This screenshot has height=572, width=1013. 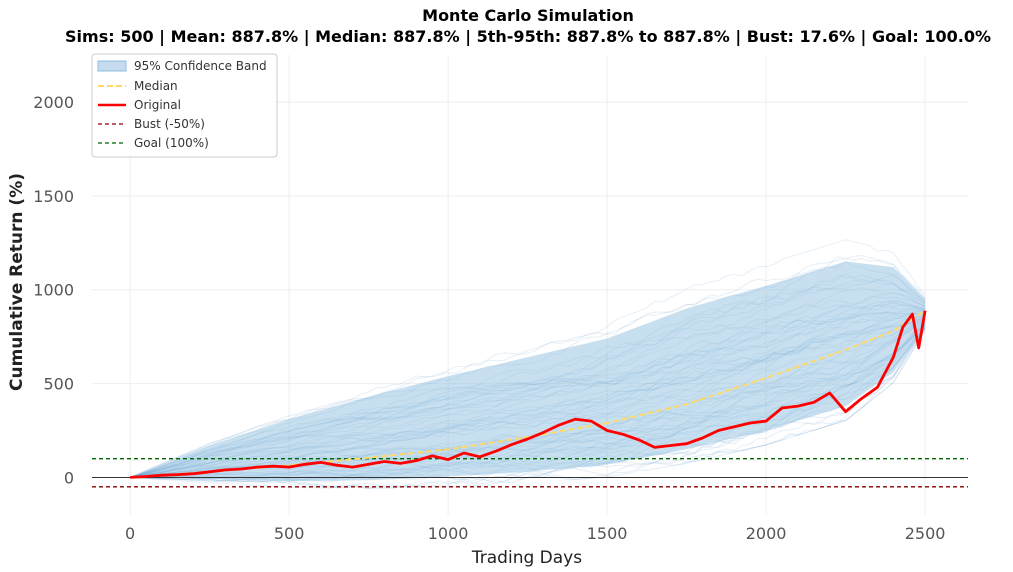 What do you see at coordinates (69, 477) in the screenshot?
I see `y-tick-label: 0` at bounding box center [69, 477].